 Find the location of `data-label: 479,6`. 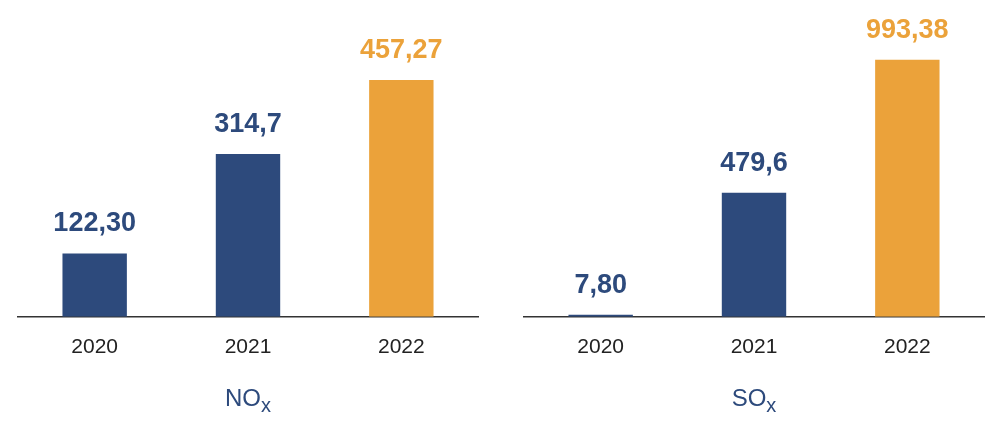

data-label: 479,6 is located at coordinates (754, 161).